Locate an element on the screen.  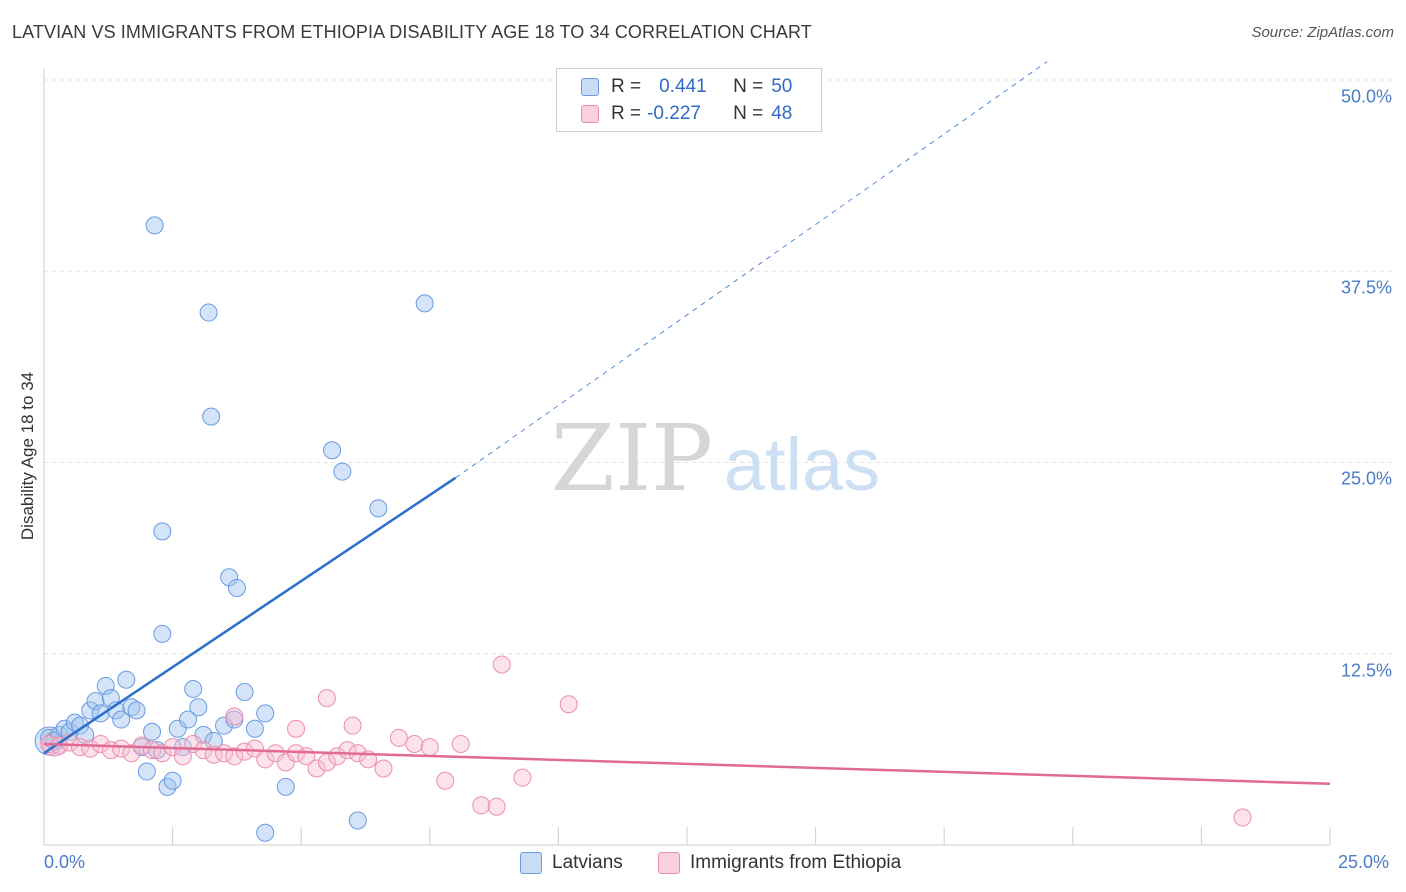
ethiopia-swatch is located at coordinates (590, 114).